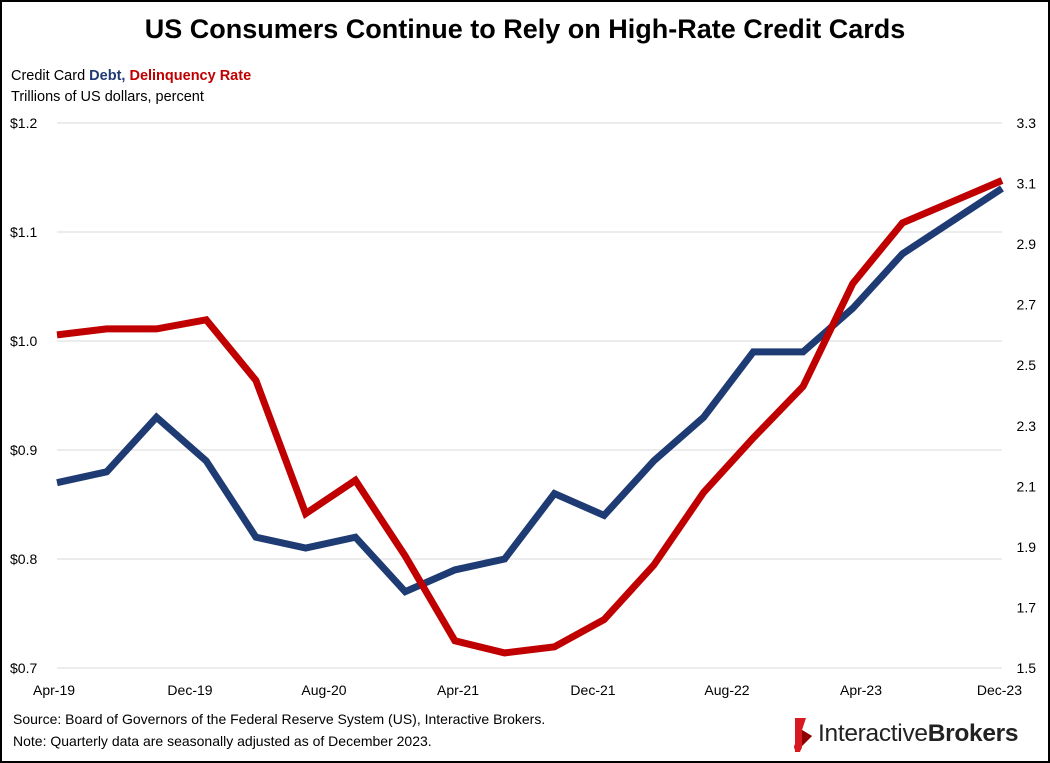 Image resolution: width=1050 pixels, height=763 pixels. What do you see at coordinates (107, 97) in the screenshot?
I see `units-label: Trillions of US dollars, percent` at bounding box center [107, 97].